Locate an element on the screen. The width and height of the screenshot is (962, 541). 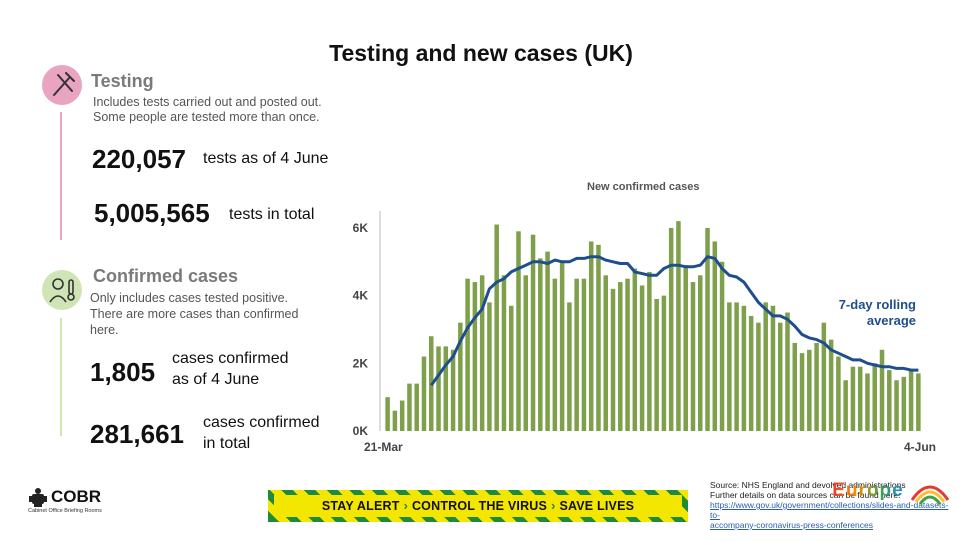
rainbow-swoosh-icon is located at coordinates (930, 495).